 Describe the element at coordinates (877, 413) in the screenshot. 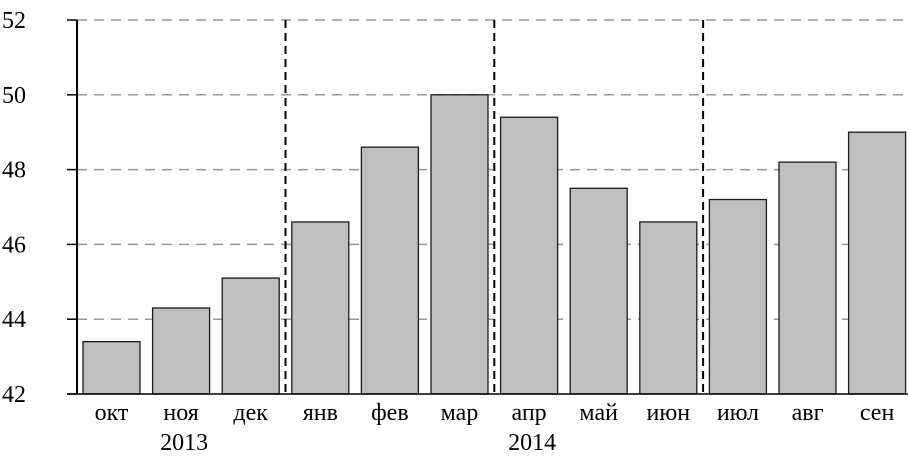

I see `x-tick-label-сен: сен` at that location.